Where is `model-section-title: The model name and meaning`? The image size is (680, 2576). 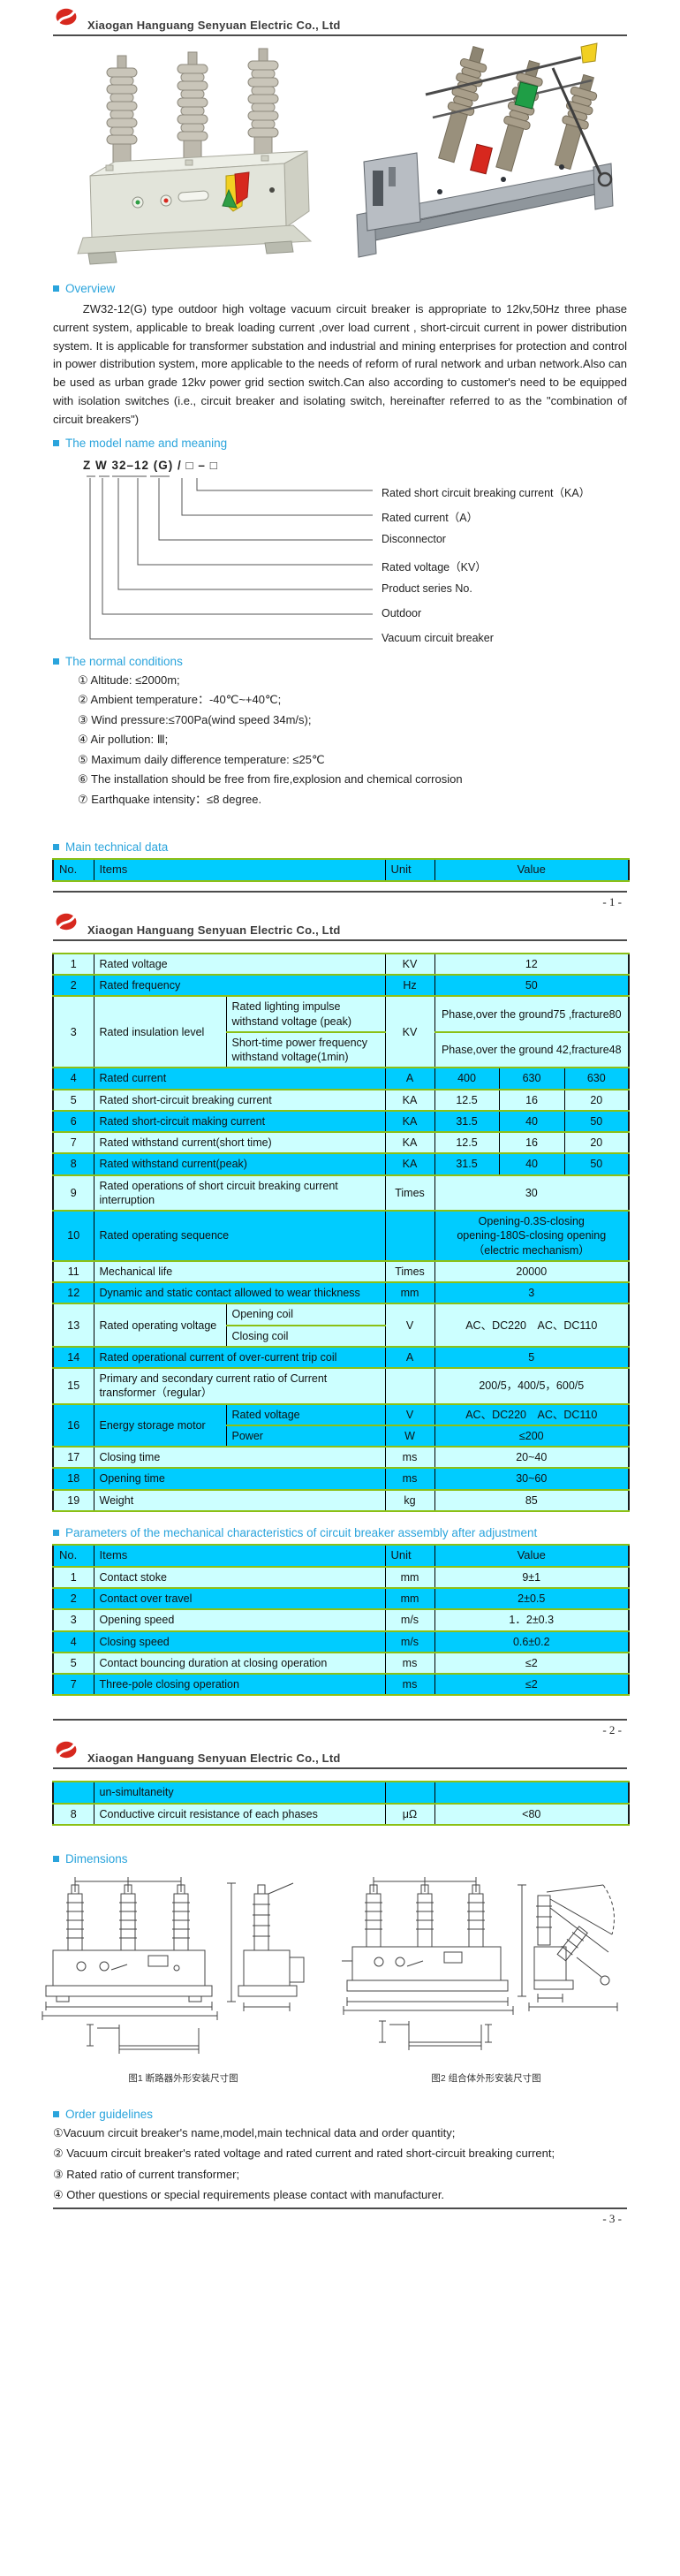
model-section-title: The model name and meaning is located at coordinates (366, 443).